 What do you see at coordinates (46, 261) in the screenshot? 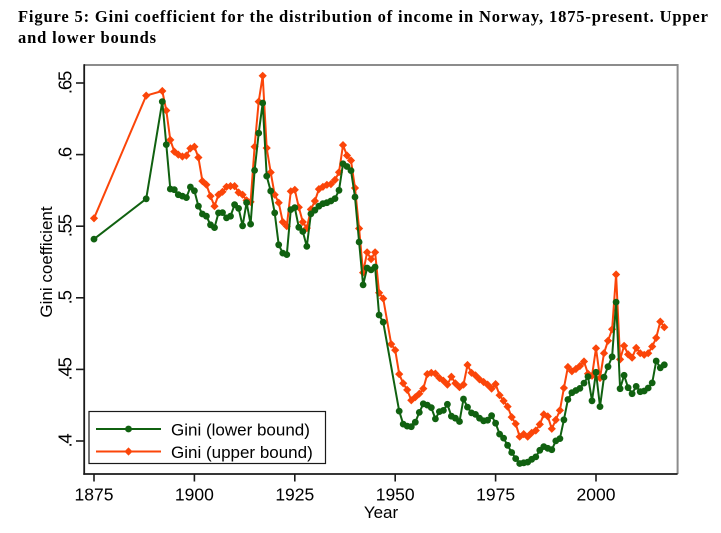
I see `svg-text: Gini coefficient` at bounding box center [46, 261].